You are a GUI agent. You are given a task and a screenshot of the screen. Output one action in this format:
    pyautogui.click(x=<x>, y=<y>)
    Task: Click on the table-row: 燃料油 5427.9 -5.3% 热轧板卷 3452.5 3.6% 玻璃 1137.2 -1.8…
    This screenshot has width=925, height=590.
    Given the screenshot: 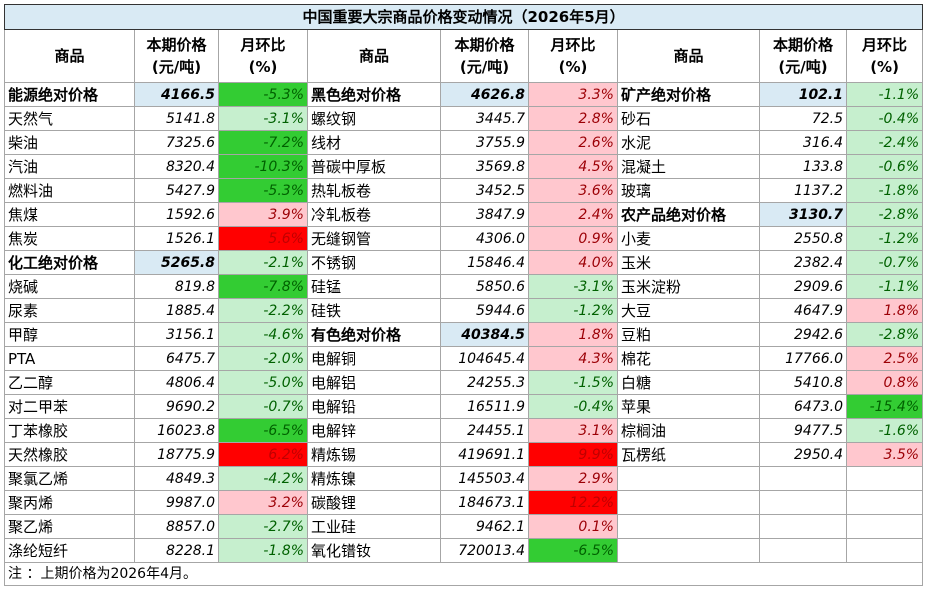 What is the action you would take?
    pyautogui.click(x=464, y=190)
    